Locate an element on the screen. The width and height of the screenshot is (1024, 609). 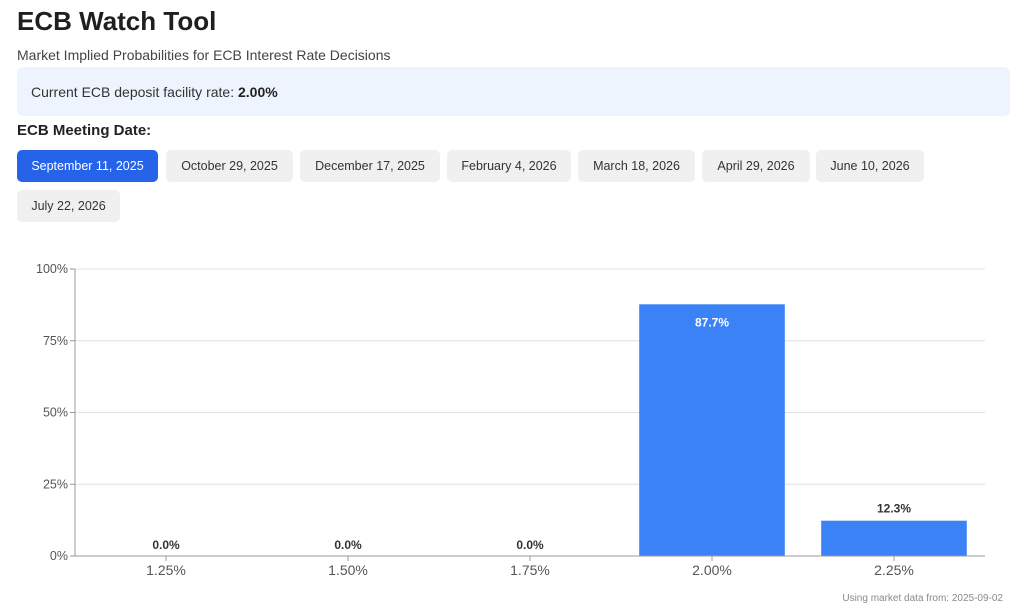
x-tick-label: 1.50% is located at coordinates (348, 570).